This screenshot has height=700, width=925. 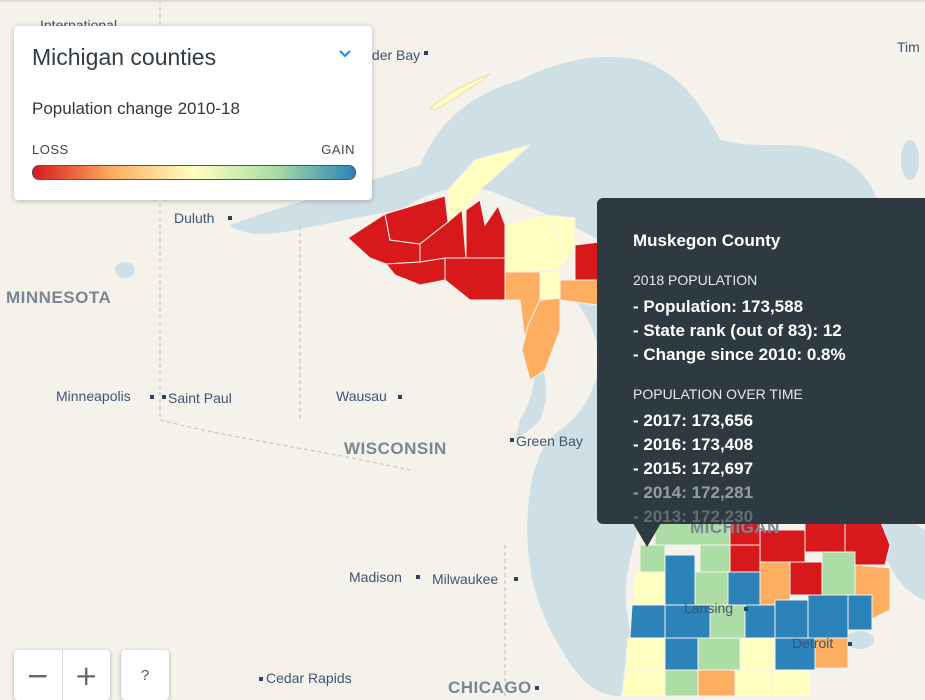 I want to click on label-wisconsin: WISCONSIN, so click(x=395, y=448).